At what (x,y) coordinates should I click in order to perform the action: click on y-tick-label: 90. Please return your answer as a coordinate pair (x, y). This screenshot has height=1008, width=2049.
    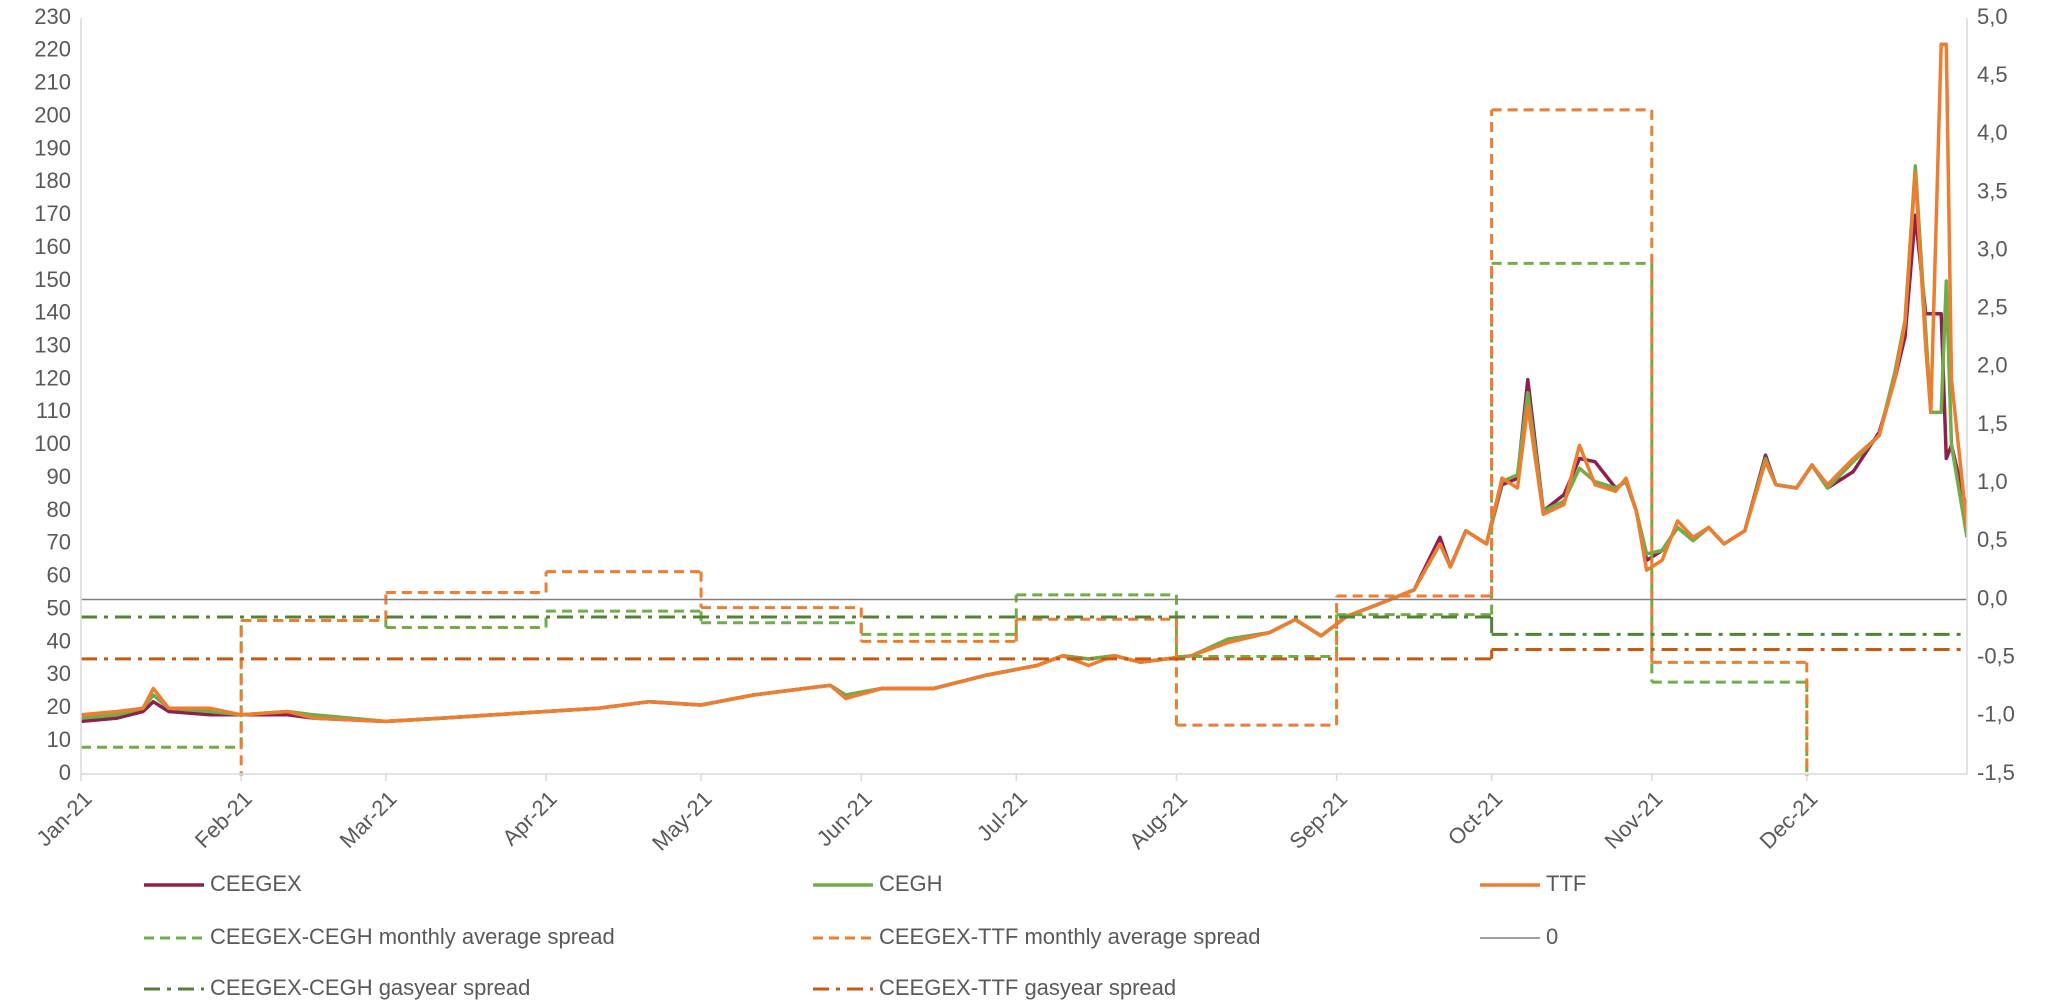
    Looking at the image, I should click on (59, 476).